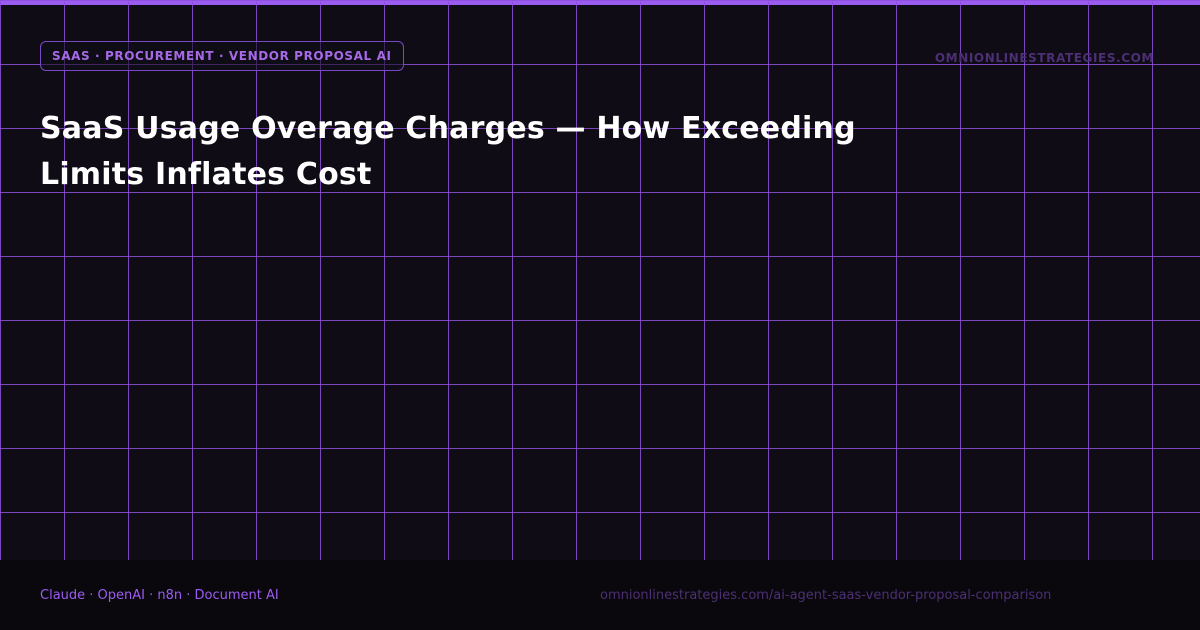 The width and height of the screenshot is (1200, 630). Describe the element at coordinates (222, 56) in the screenshot. I see `category-tag: SAAS · PROCUREMENT · VENDOR PROPOSAL AI` at that location.